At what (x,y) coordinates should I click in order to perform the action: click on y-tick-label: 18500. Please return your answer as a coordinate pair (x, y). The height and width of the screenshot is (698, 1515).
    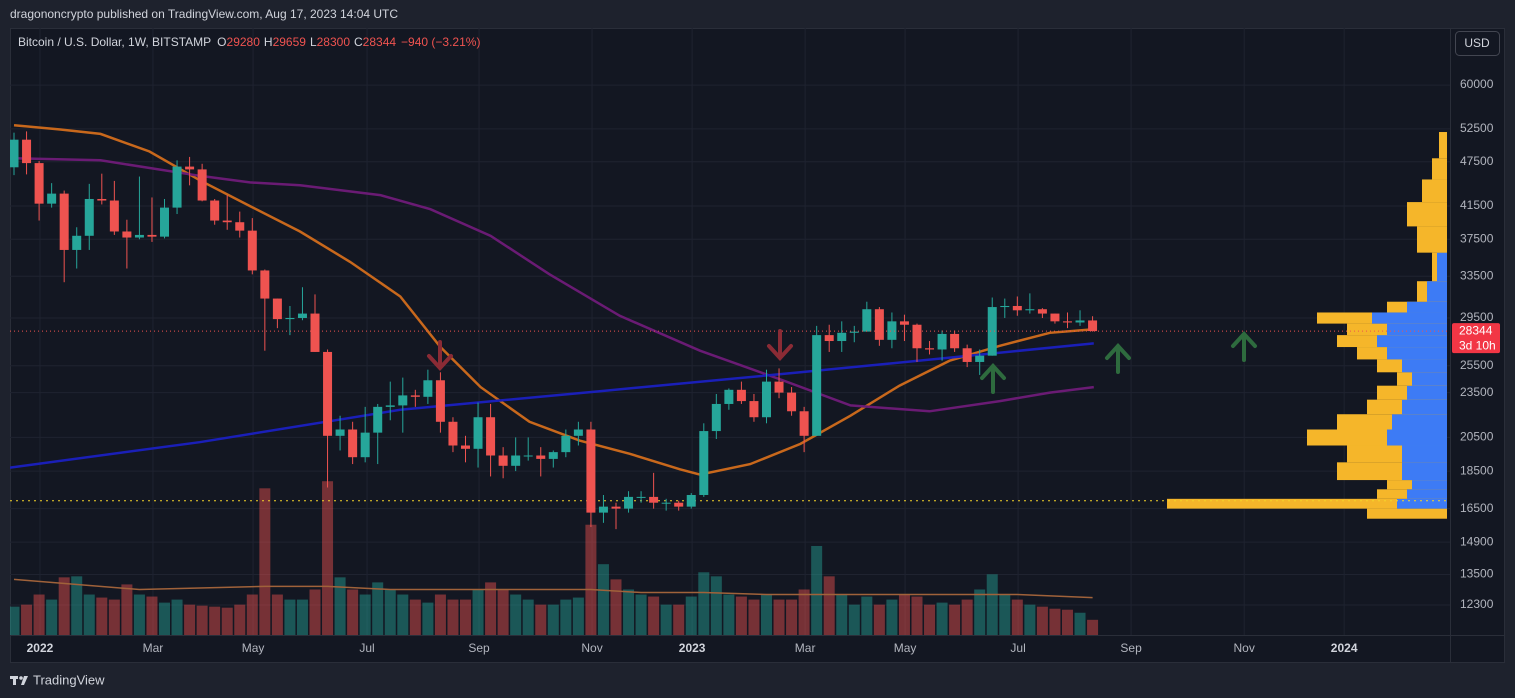
    Looking at the image, I should click on (1477, 470).